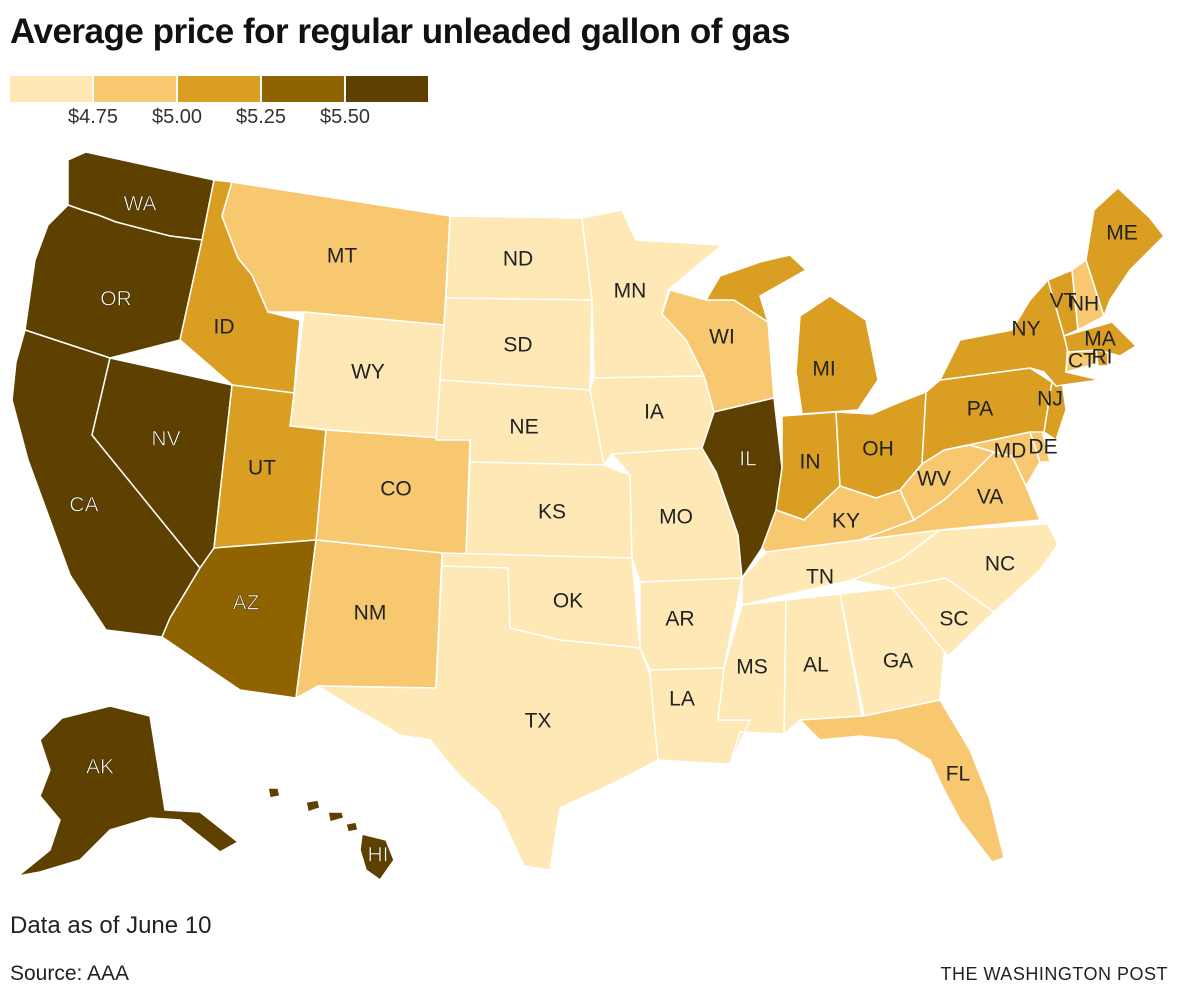  What do you see at coordinates (1063, 301) in the screenshot?
I see `state-label-vt: VT` at bounding box center [1063, 301].